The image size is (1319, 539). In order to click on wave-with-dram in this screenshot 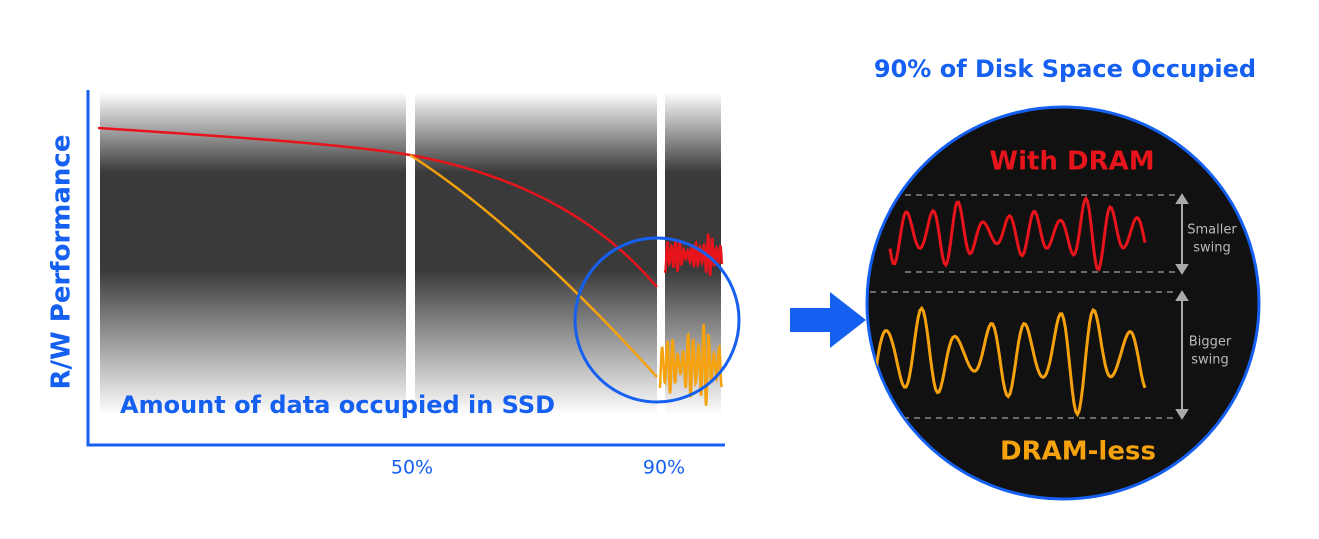, I will do `click(1017, 233)`.